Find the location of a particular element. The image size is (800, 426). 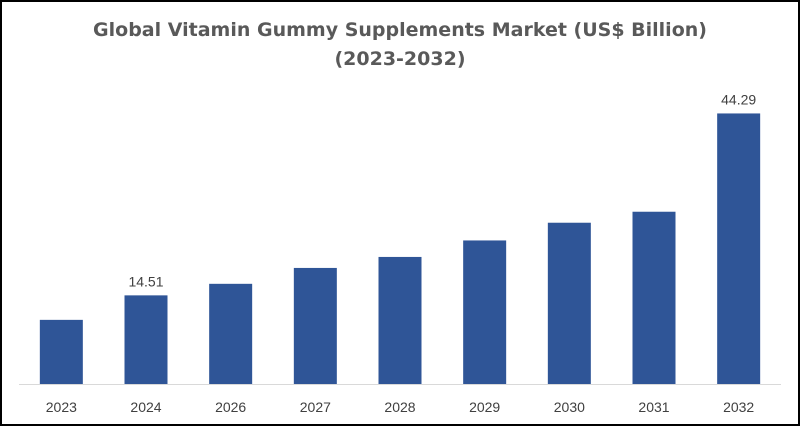

bar-2023 is located at coordinates (61, 351).